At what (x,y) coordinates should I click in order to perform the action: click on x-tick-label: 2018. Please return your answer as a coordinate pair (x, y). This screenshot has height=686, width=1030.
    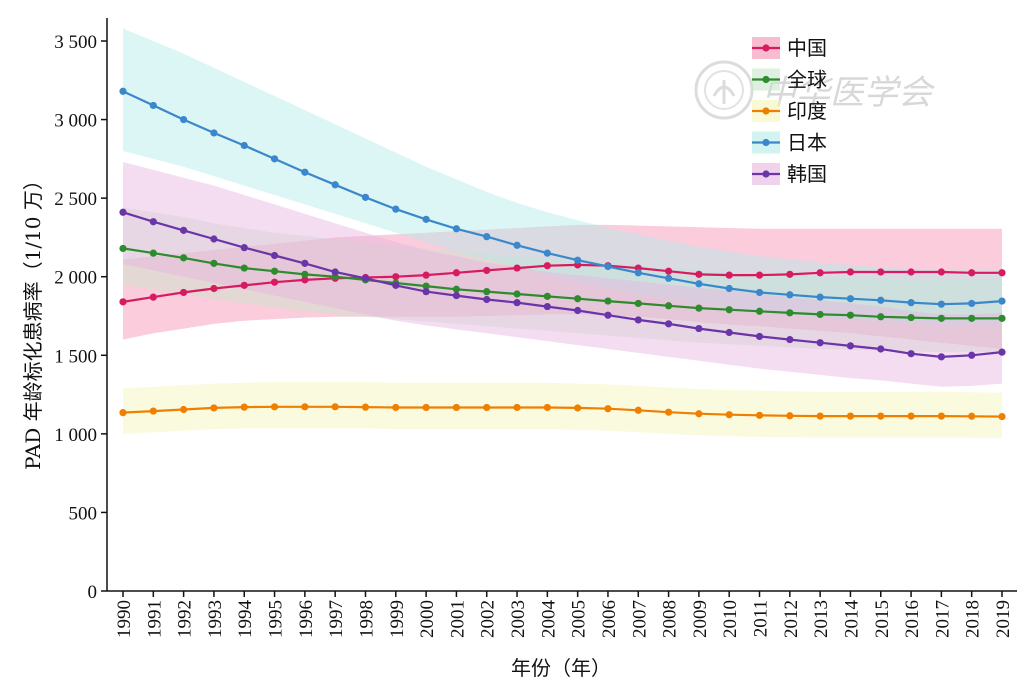
    Looking at the image, I should click on (973, 619).